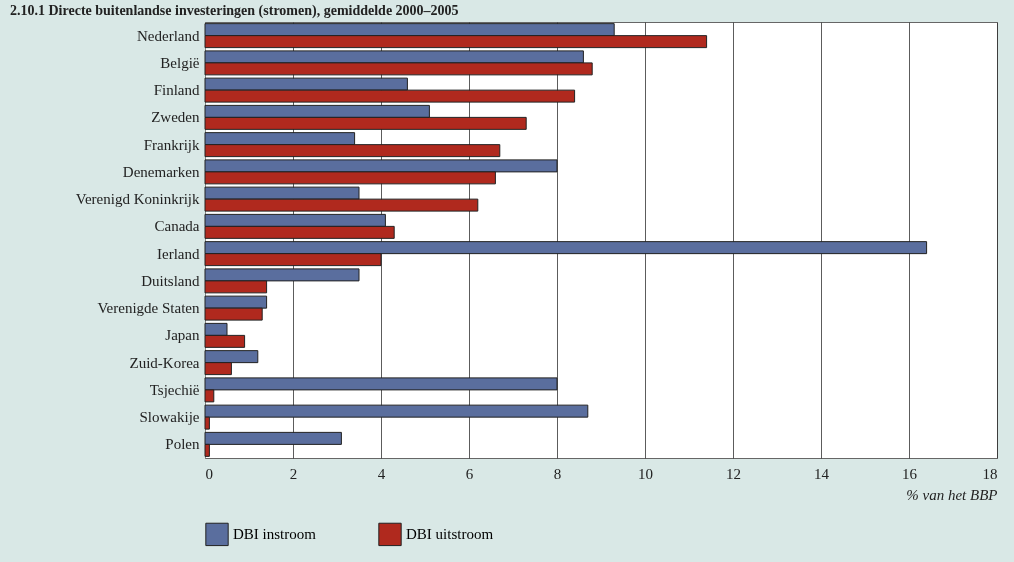 The image size is (1014, 562). Describe the element at coordinates (234, 11) in the screenshot. I see `chart-title: 2.10.1 Directe buitenlandse investeringen (stromen), gemiddelde 2000–2005` at that location.